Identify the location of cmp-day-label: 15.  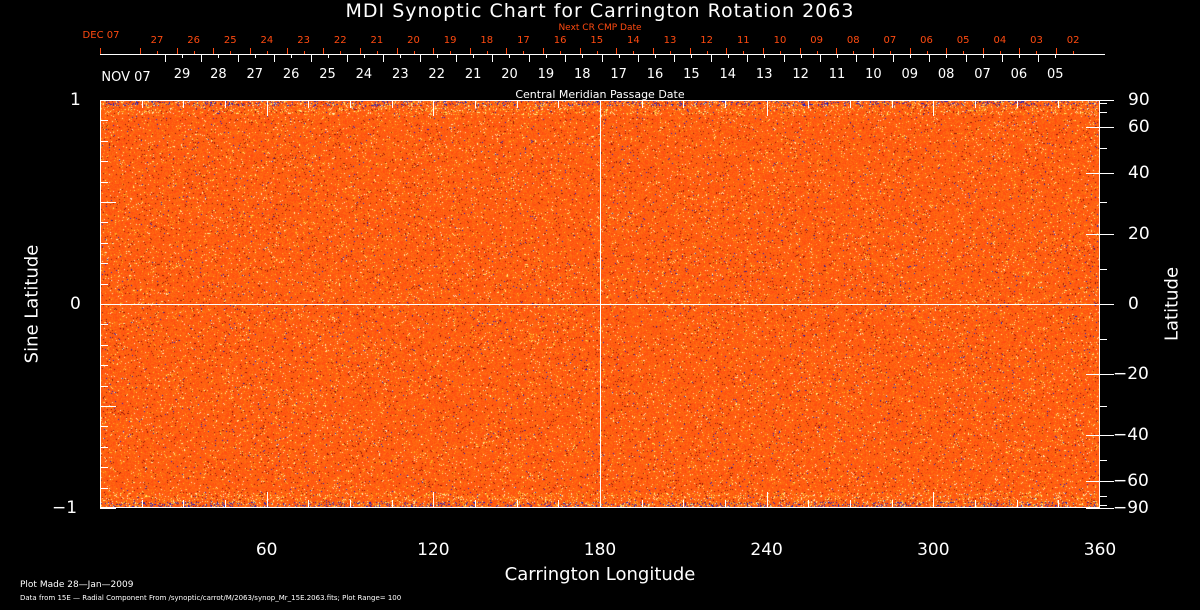
(691, 74).